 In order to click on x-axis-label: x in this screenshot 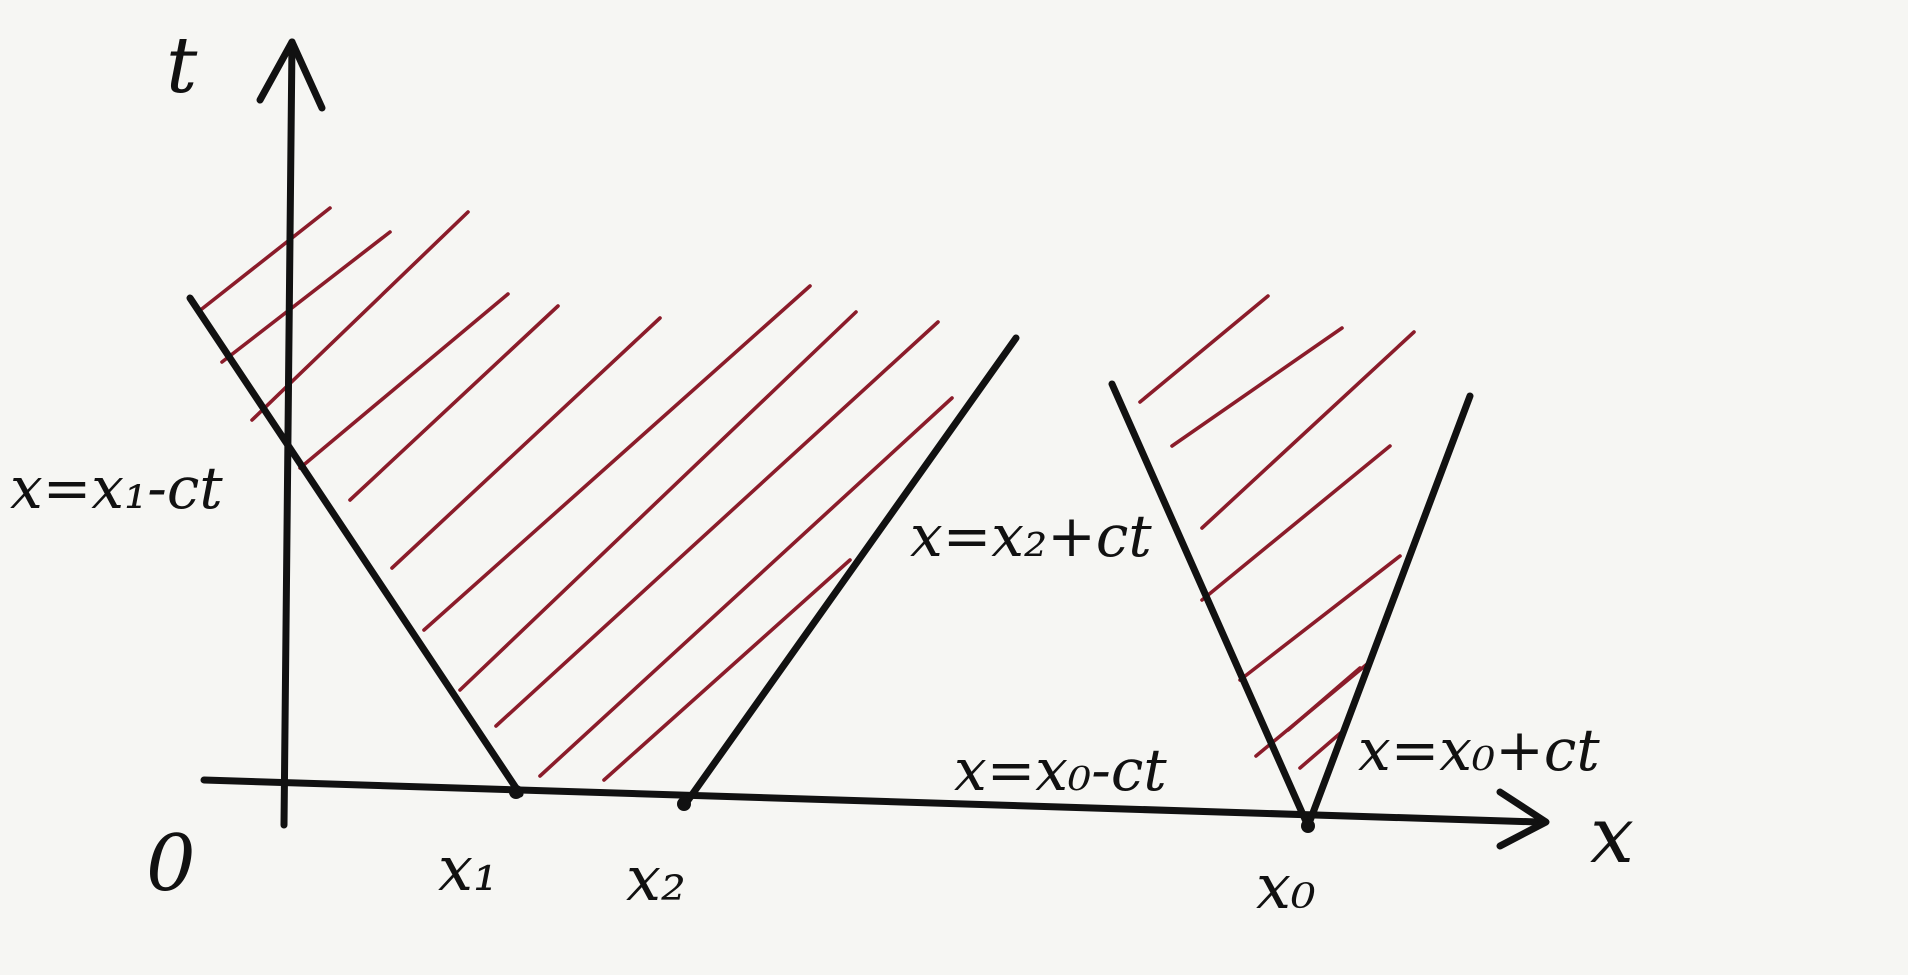, I will do `click(1612, 836)`.